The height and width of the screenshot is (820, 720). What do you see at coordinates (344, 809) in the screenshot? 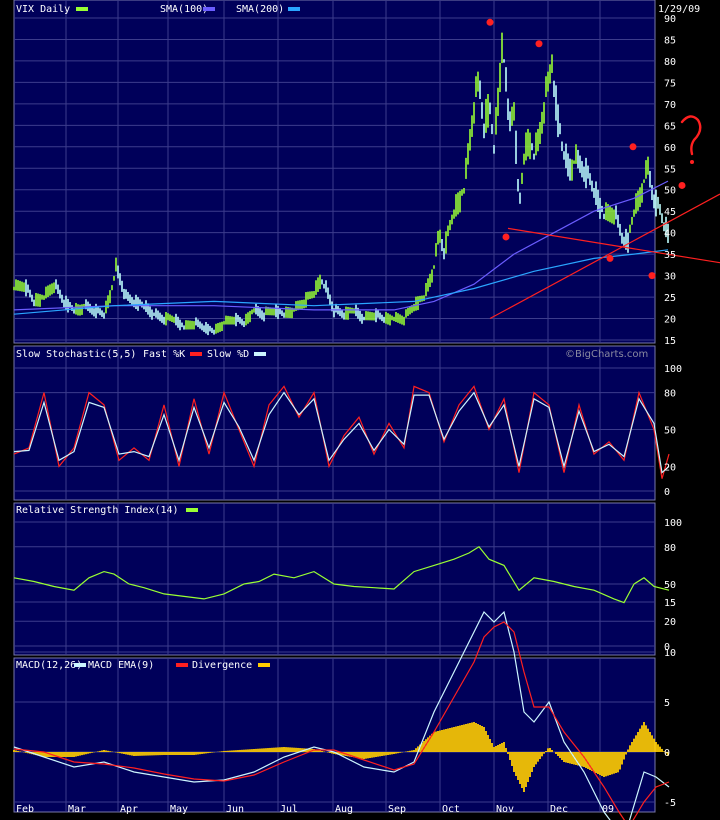
I see `x-tick-label: Aug` at bounding box center [344, 809].